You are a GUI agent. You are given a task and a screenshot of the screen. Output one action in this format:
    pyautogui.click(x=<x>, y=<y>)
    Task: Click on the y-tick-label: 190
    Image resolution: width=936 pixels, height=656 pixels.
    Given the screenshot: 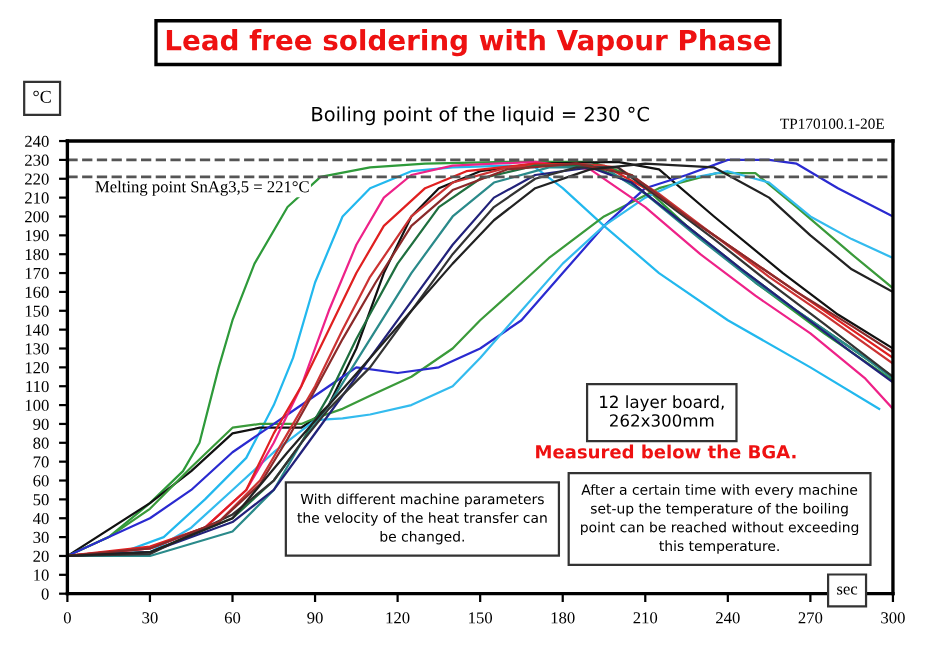 What is the action you would take?
    pyautogui.click(x=37, y=236)
    